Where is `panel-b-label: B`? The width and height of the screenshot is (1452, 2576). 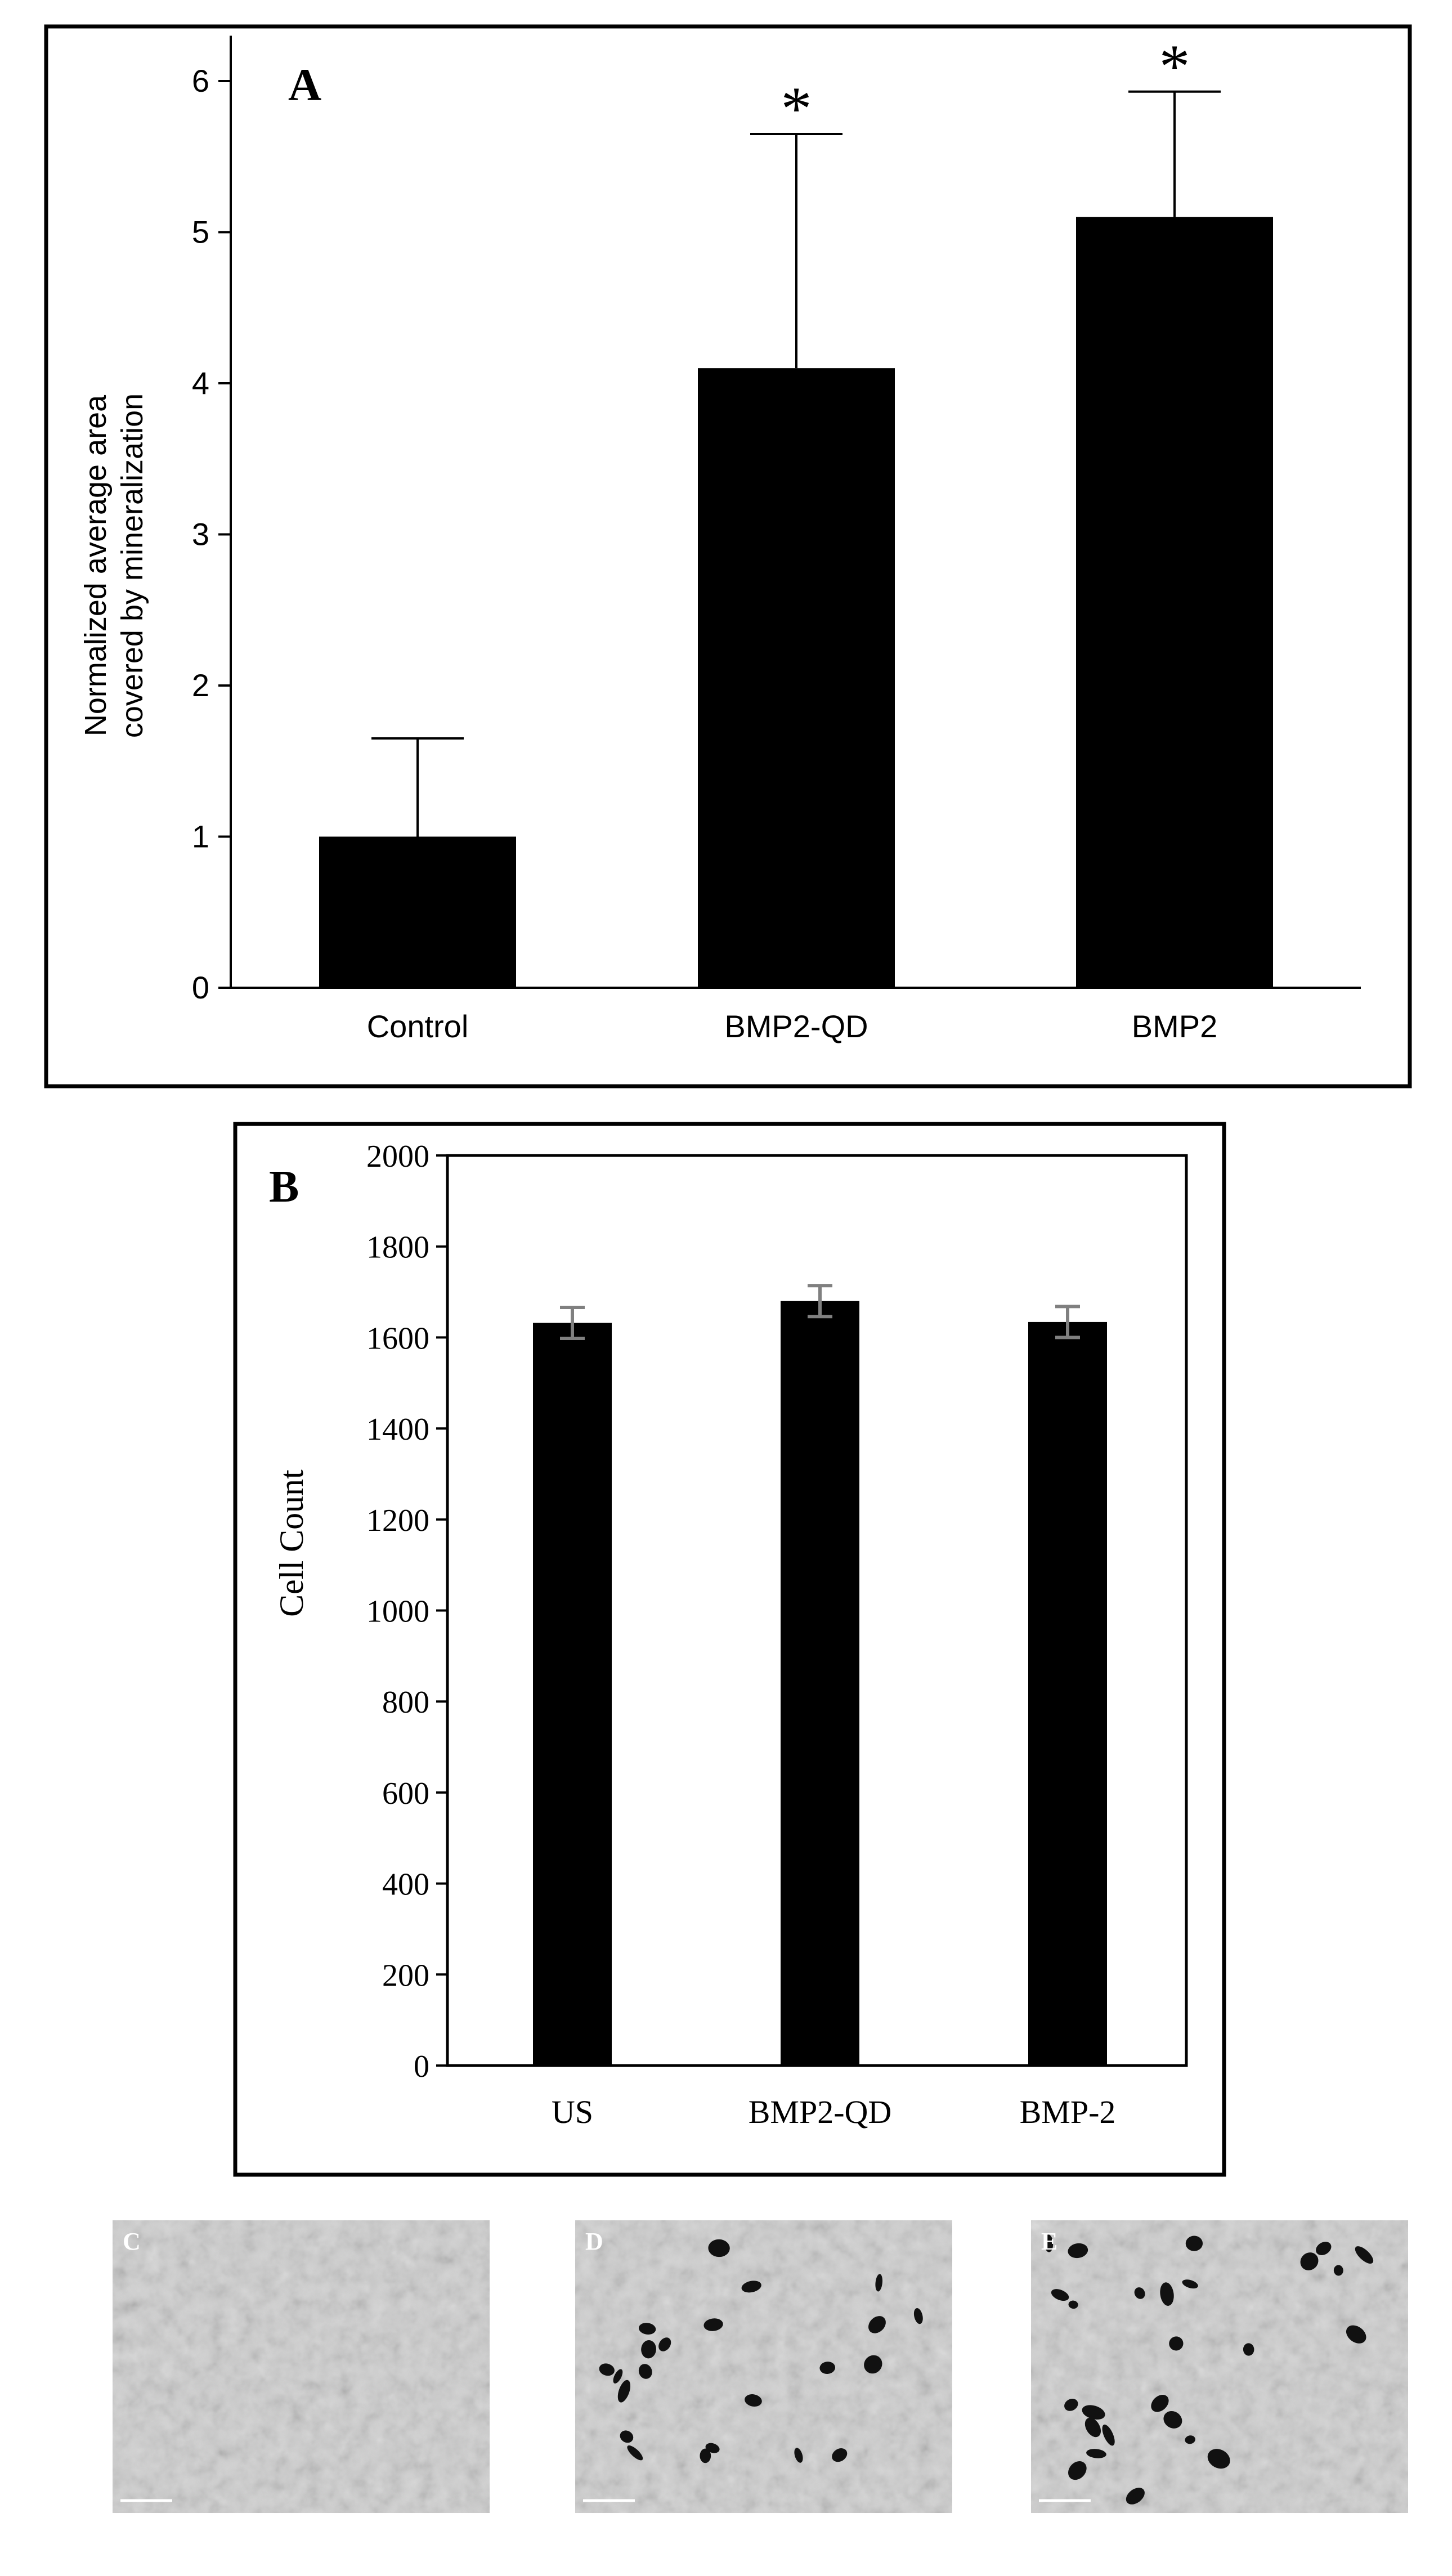
panel-b-label: B is located at coordinates (284, 1187).